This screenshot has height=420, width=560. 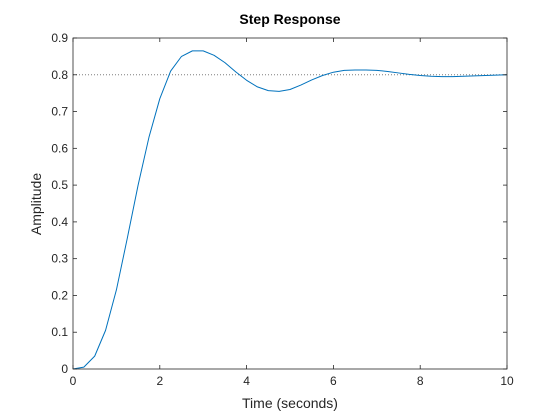 What do you see at coordinates (59, 148) in the screenshot?
I see `y-tick-label: 0.6` at bounding box center [59, 148].